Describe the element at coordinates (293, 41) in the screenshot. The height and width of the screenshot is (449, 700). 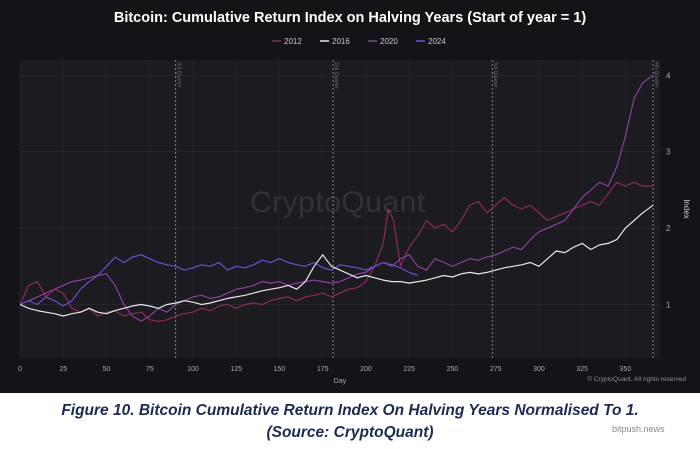
I see `legend-label-2012: 2012` at that location.